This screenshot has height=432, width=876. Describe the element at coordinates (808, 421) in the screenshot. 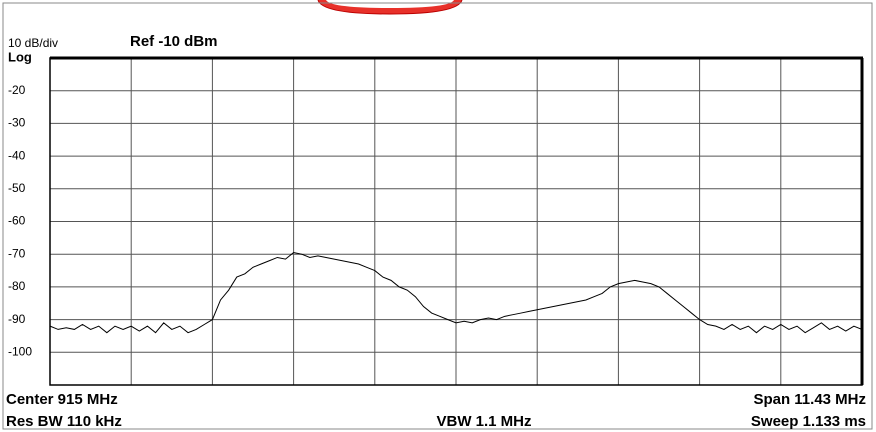

I see `sweep-time: Sweep 1.133 ms` at that location.